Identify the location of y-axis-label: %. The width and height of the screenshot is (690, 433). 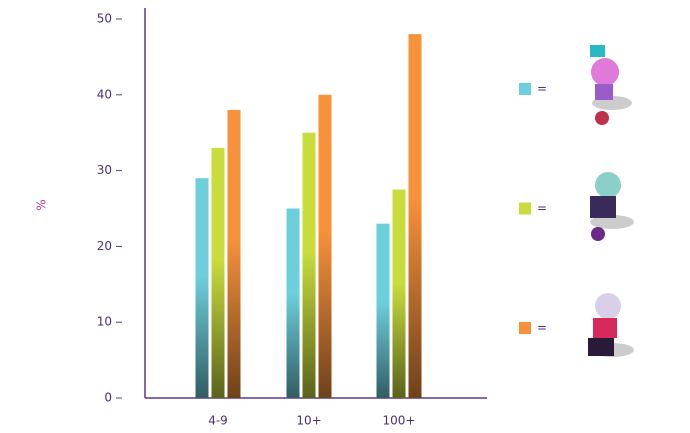
(42, 204).